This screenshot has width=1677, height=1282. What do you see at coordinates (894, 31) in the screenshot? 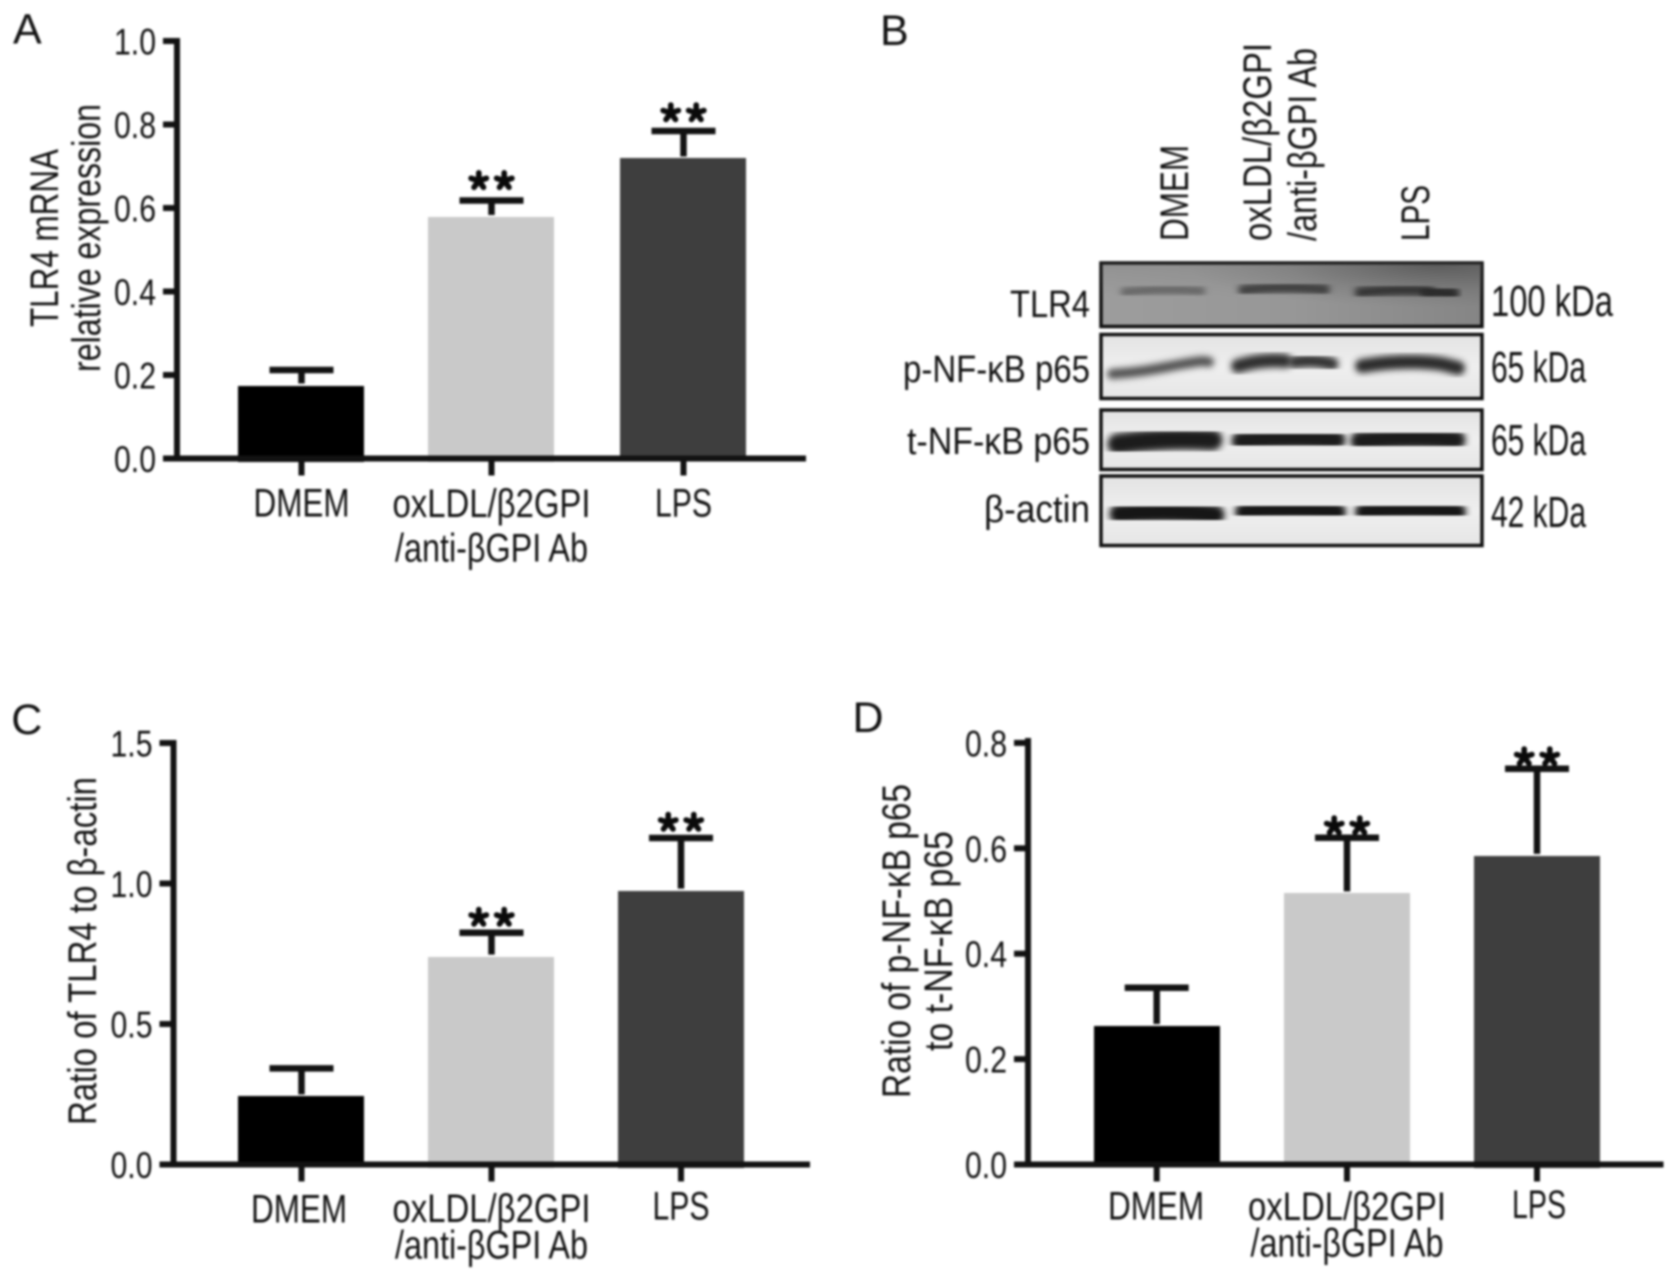
I see `svg-text: B` at bounding box center [894, 31].